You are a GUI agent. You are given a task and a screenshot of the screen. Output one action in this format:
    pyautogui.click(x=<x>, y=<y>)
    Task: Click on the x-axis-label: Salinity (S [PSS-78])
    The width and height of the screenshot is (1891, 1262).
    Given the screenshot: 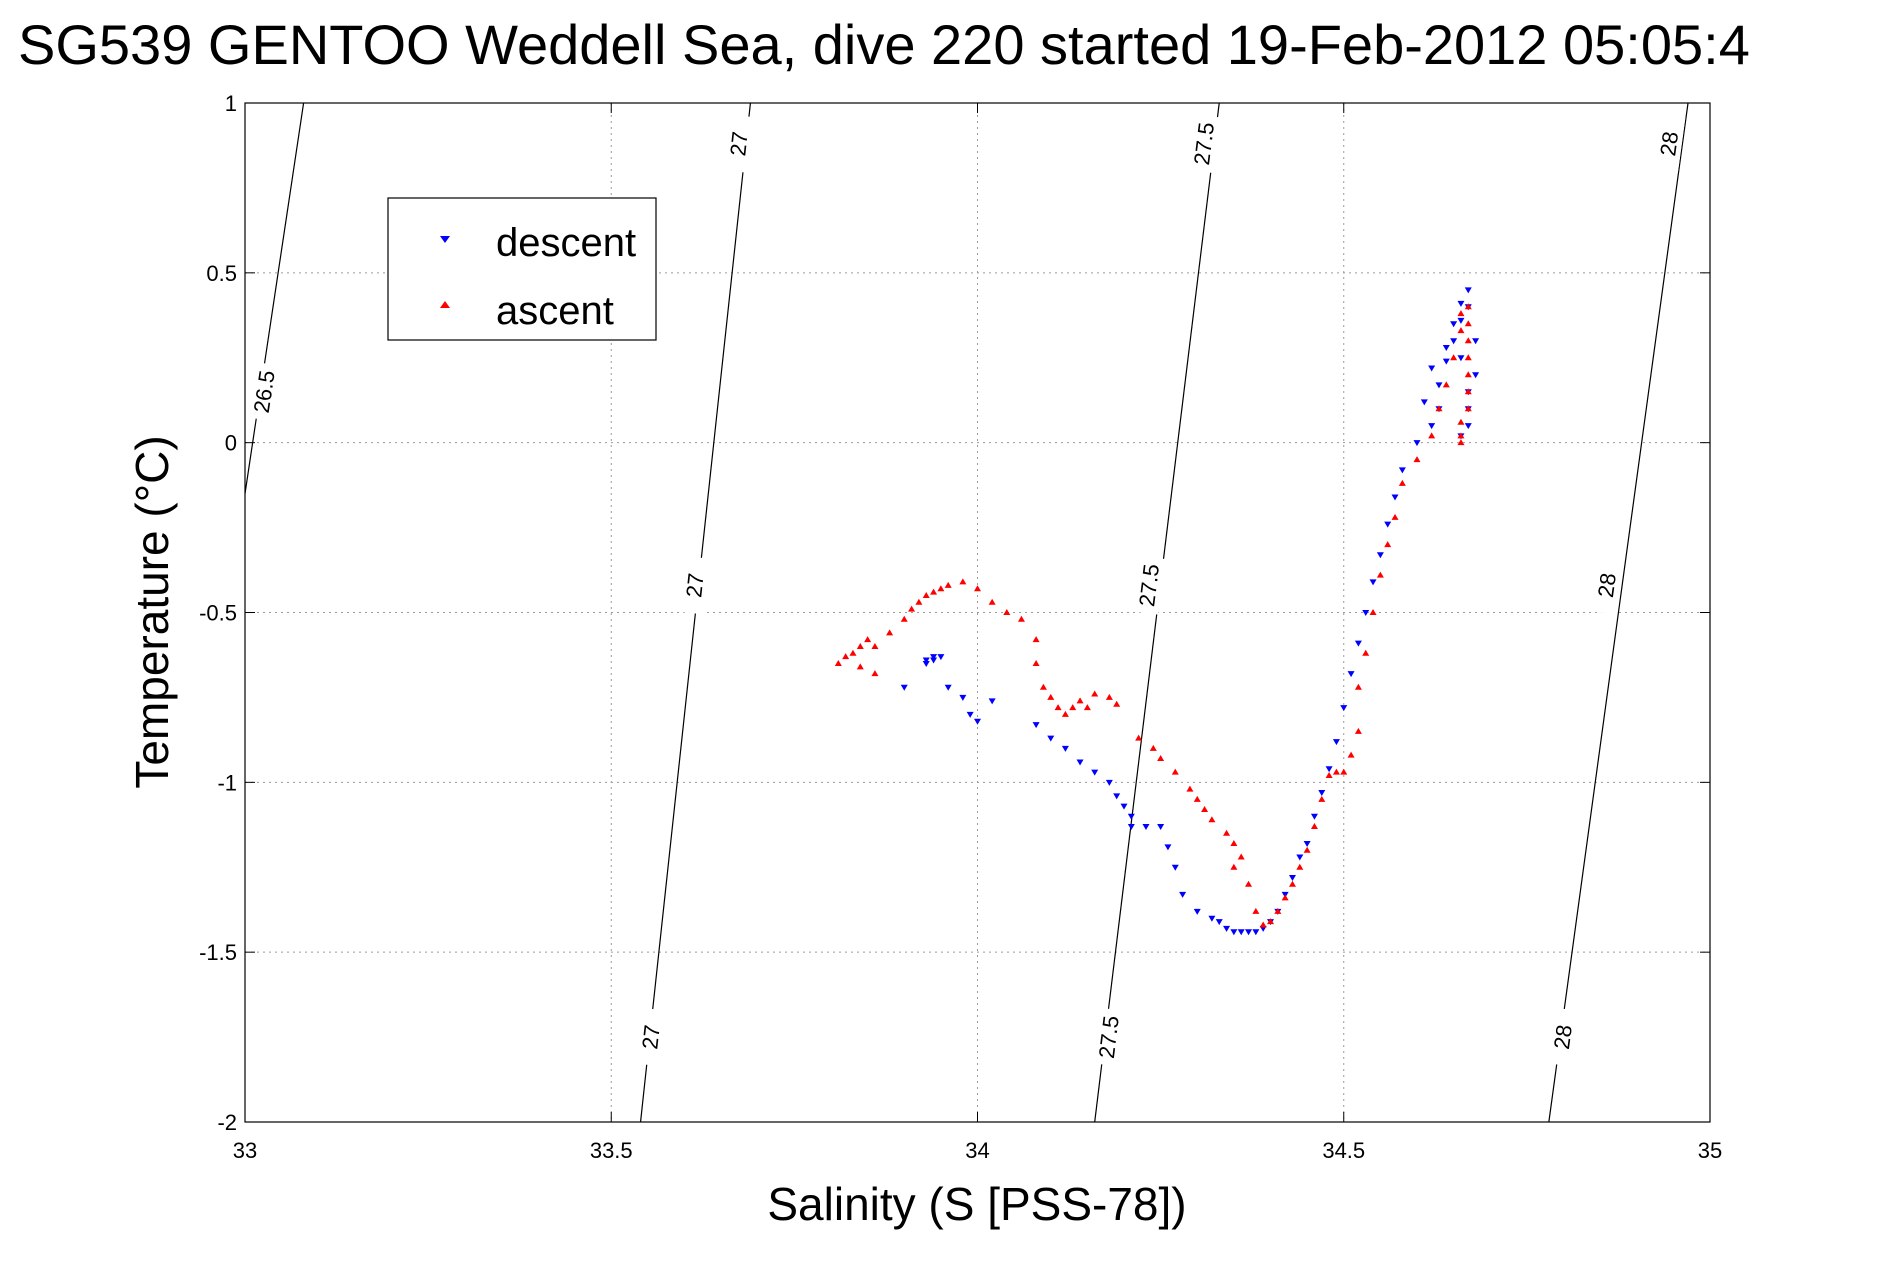 What is the action you would take?
    pyautogui.click(x=976, y=1204)
    